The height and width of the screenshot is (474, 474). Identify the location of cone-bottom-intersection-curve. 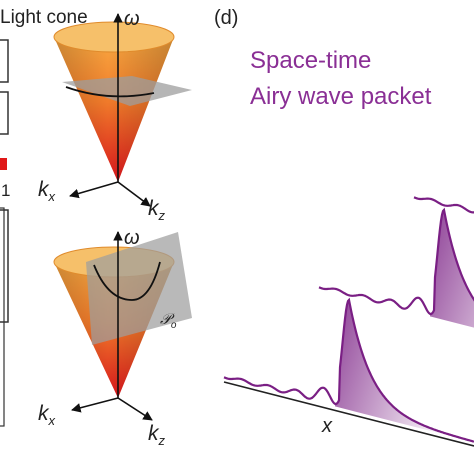
(127, 281).